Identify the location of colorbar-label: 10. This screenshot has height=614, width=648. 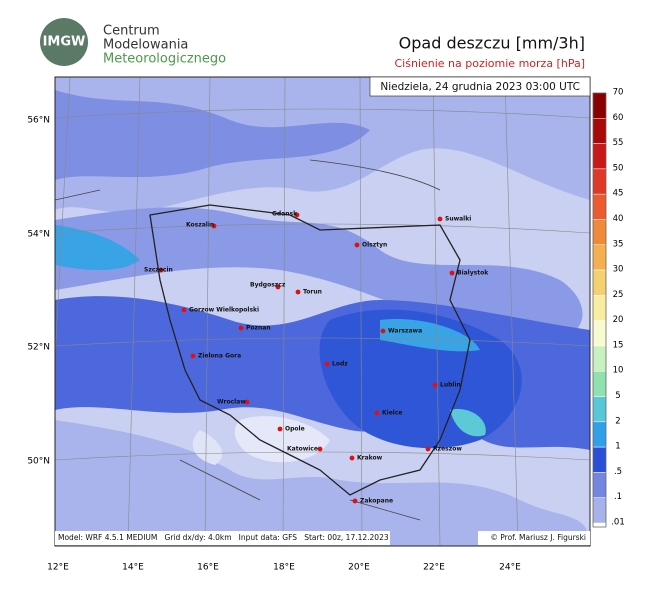
(618, 371).